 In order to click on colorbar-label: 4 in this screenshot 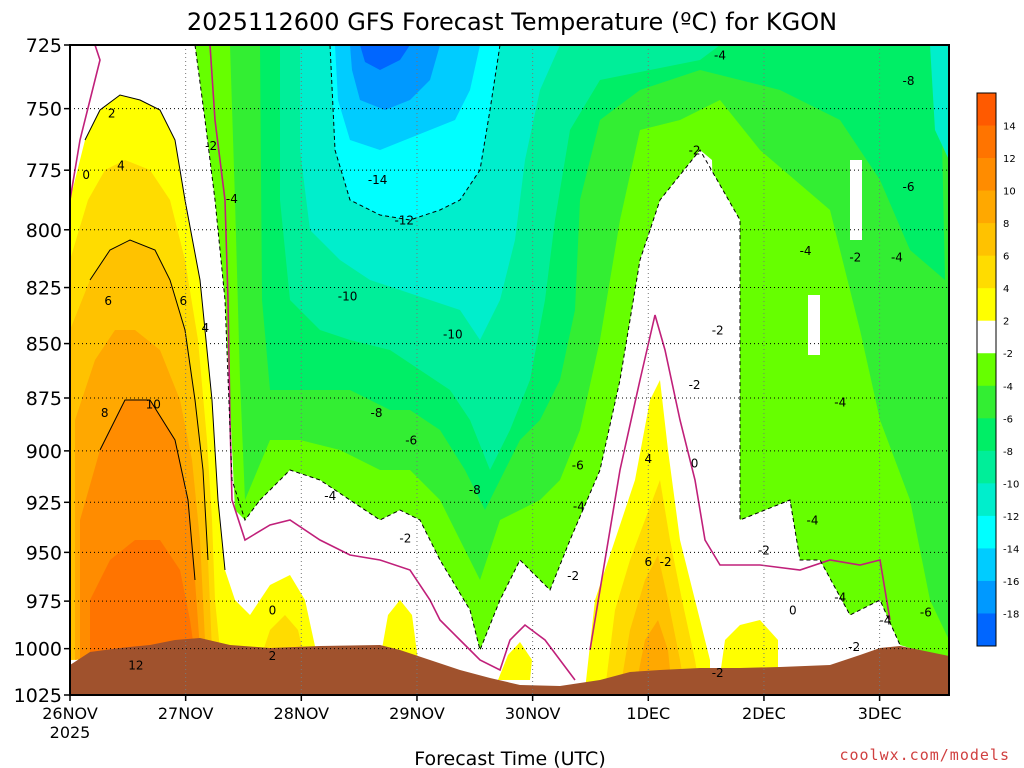, I will do `click(1006, 289)`.